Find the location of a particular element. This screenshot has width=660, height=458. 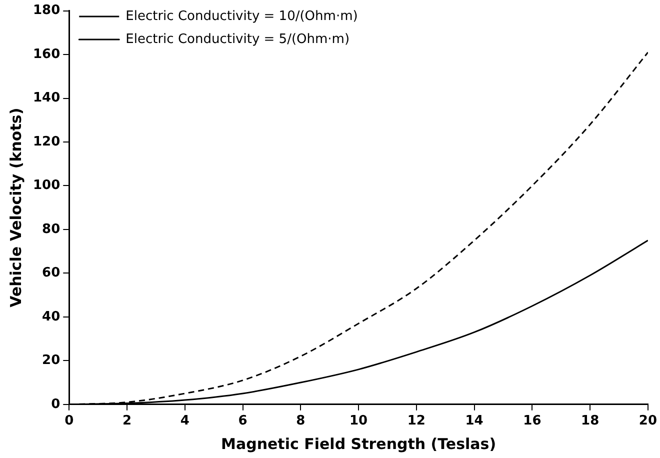

x-axis-title: Magnetic Field Strength (Teslas) is located at coordinates (358, 443).